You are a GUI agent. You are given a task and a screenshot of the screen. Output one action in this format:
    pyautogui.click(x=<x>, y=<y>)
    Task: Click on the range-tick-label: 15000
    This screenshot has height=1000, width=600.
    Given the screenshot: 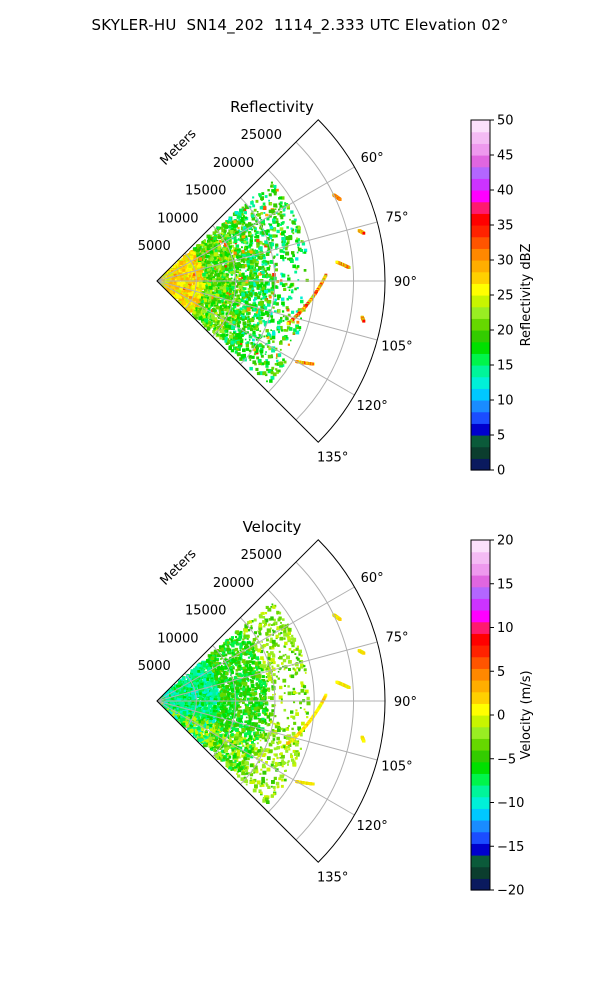 What is the action you would take?
    pyautogui.click(x=205, y=611)
    